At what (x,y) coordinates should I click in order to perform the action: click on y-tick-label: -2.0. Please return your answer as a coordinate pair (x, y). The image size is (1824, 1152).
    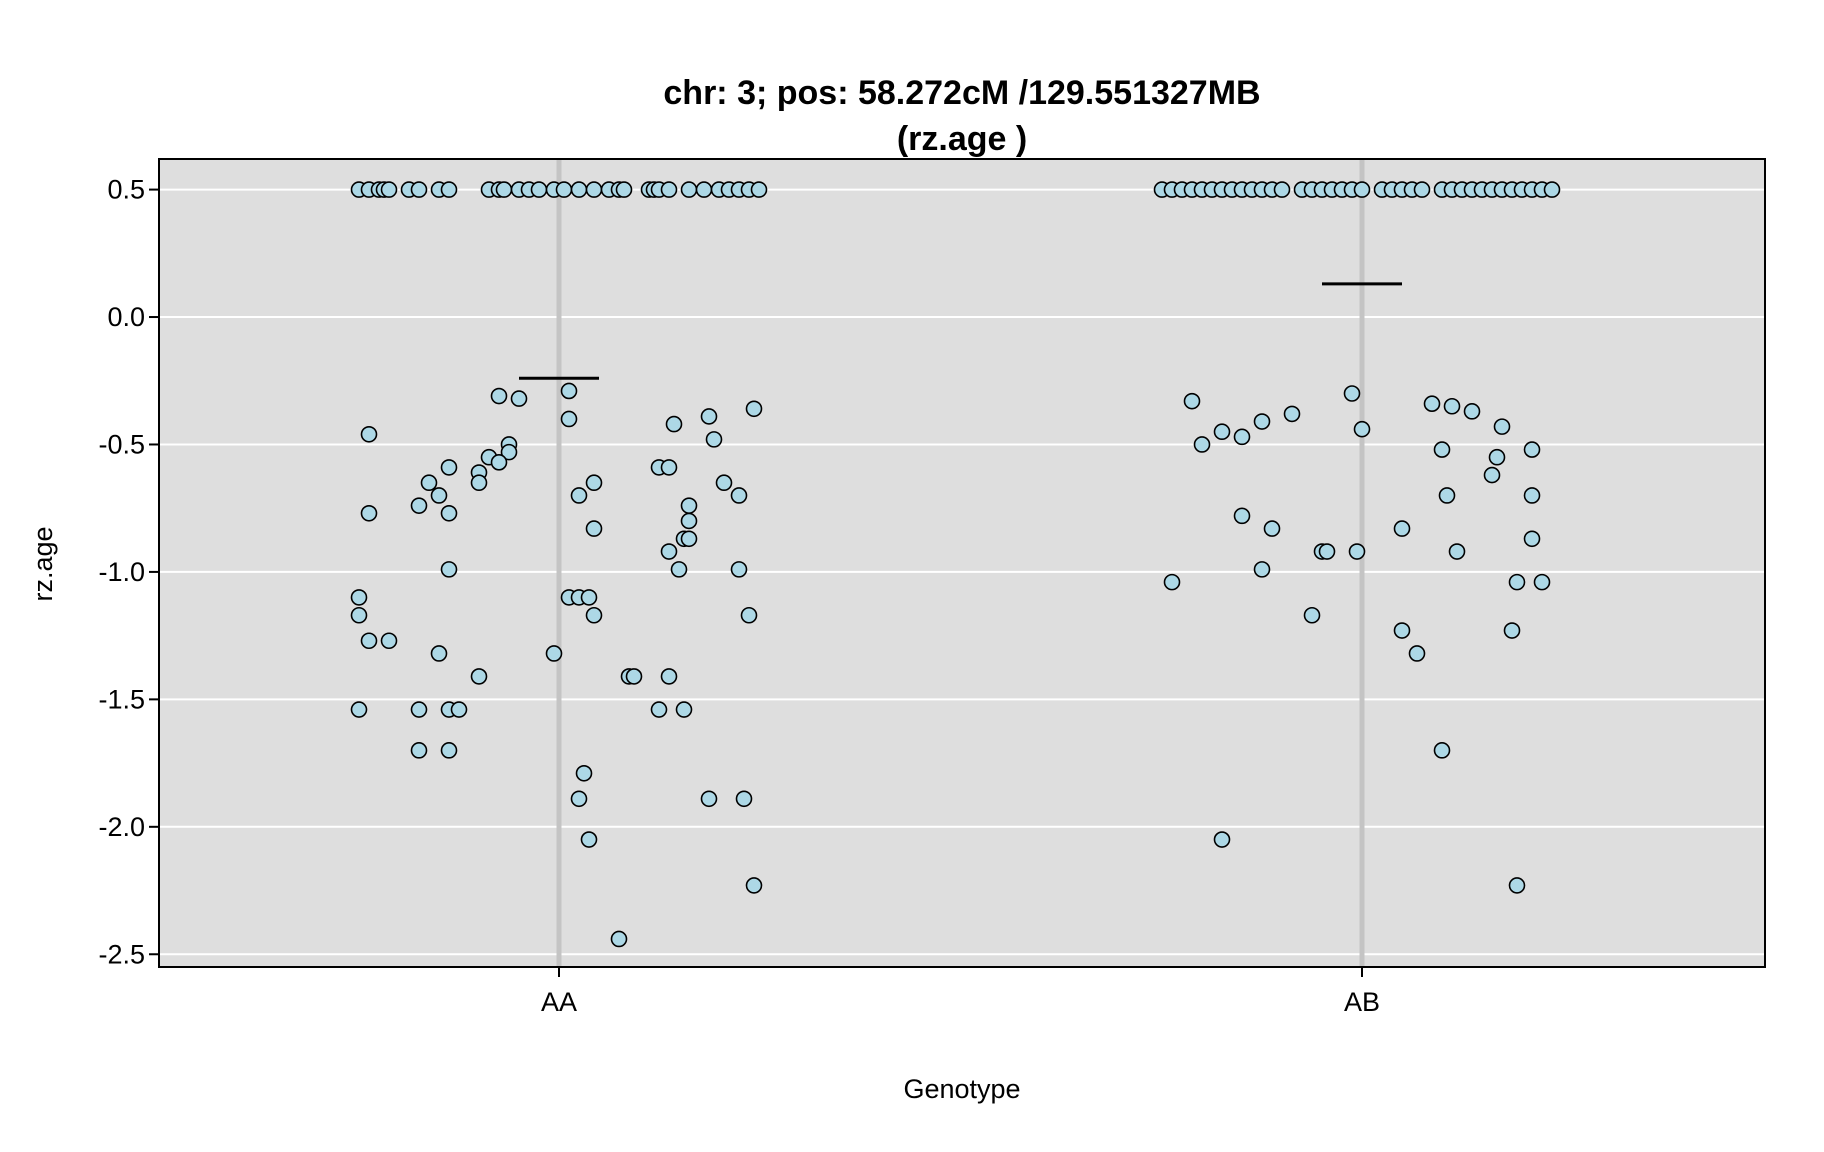
    Looking at the image, I should click on (121, 827).